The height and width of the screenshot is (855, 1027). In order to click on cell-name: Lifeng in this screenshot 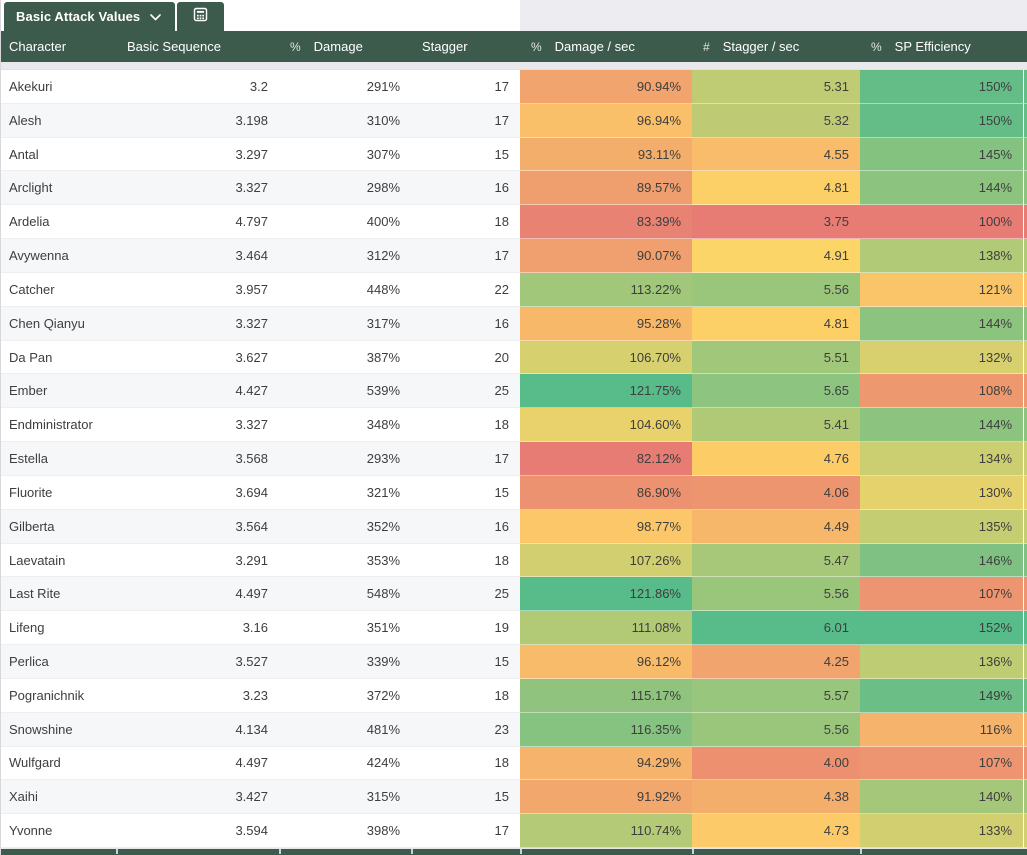, I will do `click(58, 628)`.